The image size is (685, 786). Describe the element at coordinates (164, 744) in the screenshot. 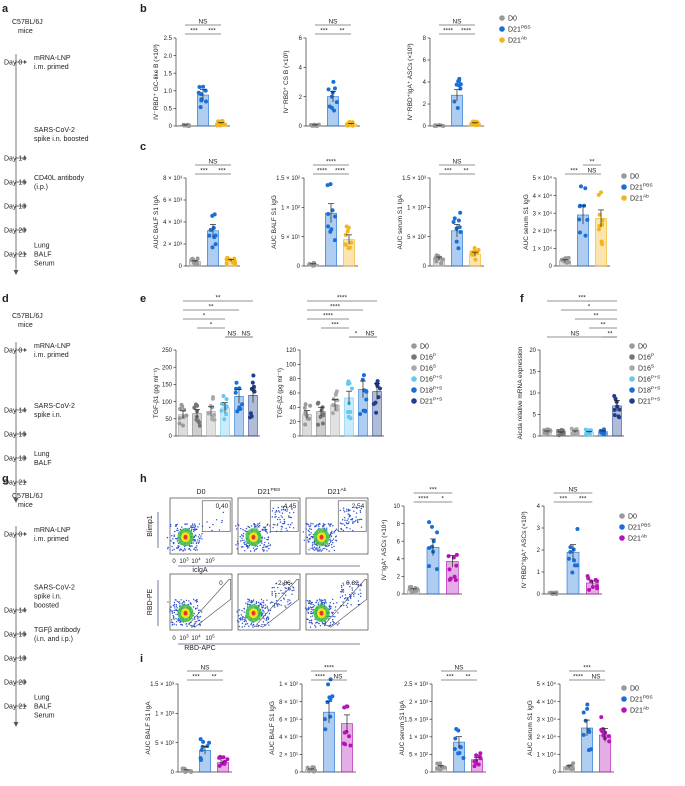

I see `y-tick-label: 5 × 10²` at that location.